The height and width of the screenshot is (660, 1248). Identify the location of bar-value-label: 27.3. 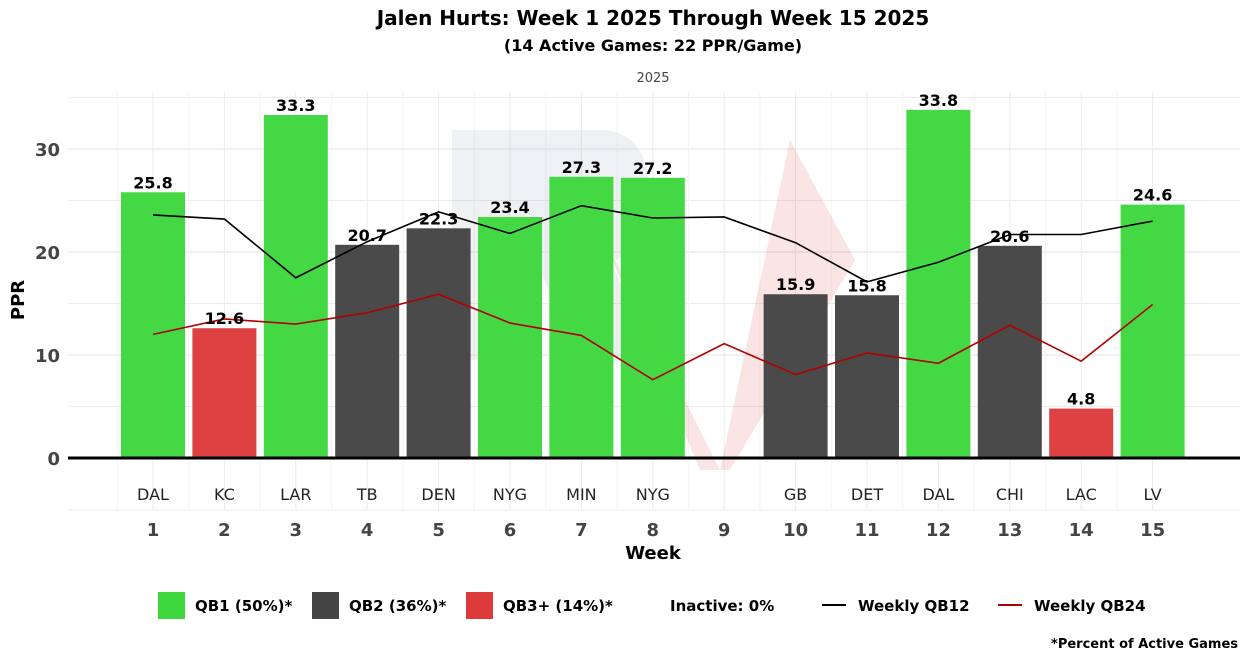
(581, 167).